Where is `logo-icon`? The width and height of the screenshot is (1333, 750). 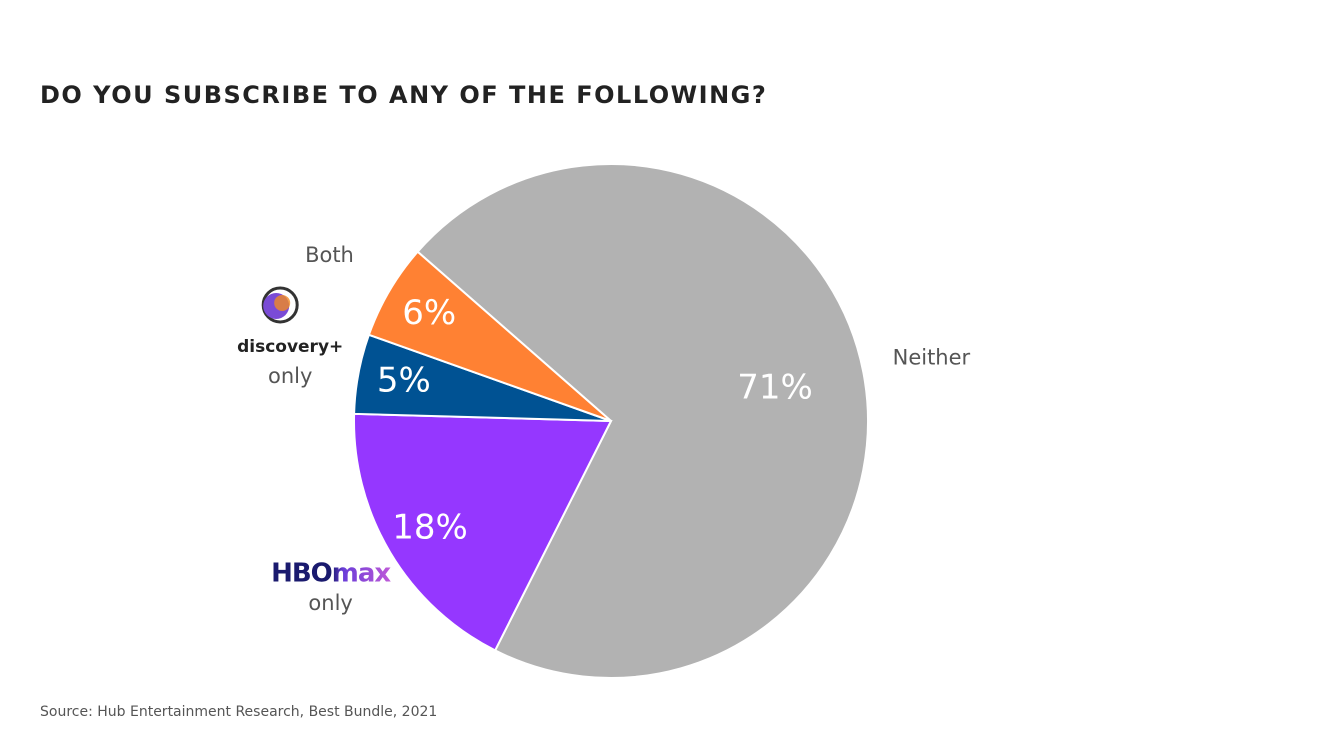 logo-icon is located at coordinates (282, 302).